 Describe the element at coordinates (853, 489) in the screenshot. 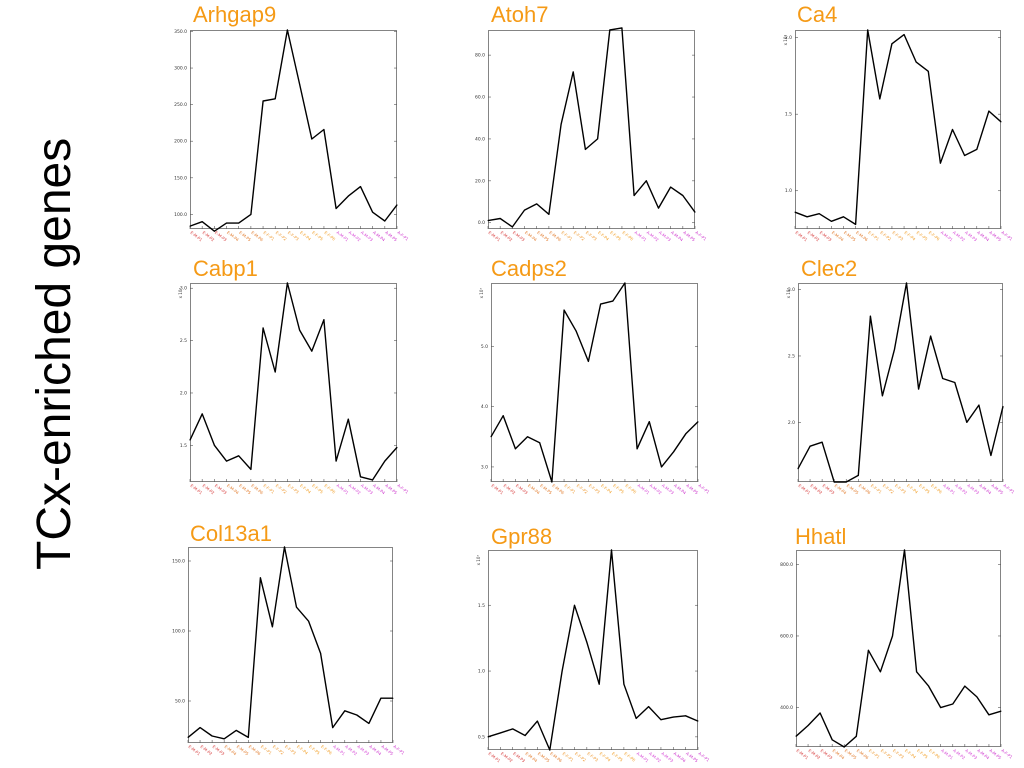

I see `x-tick-label: E-M-P5` at that location.